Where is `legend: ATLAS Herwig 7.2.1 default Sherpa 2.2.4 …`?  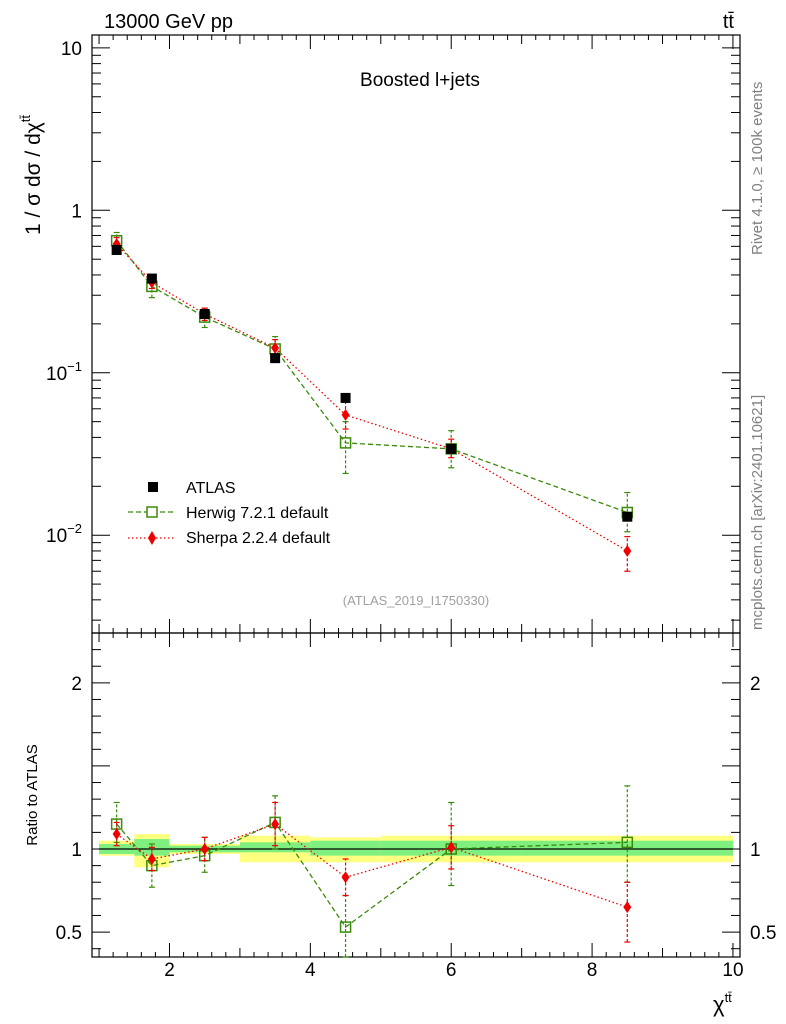
legend: ATLAS Herwig 7.2.1 default Sherpa 2.2.4 … is located at coordinates (229, 513).